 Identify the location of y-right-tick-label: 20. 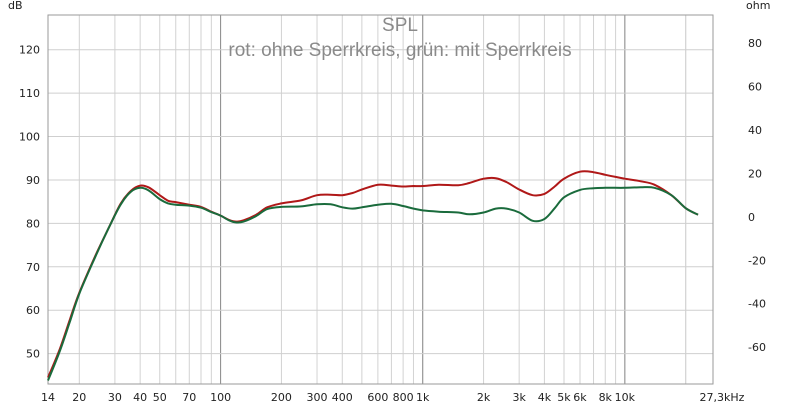
(755, 173).